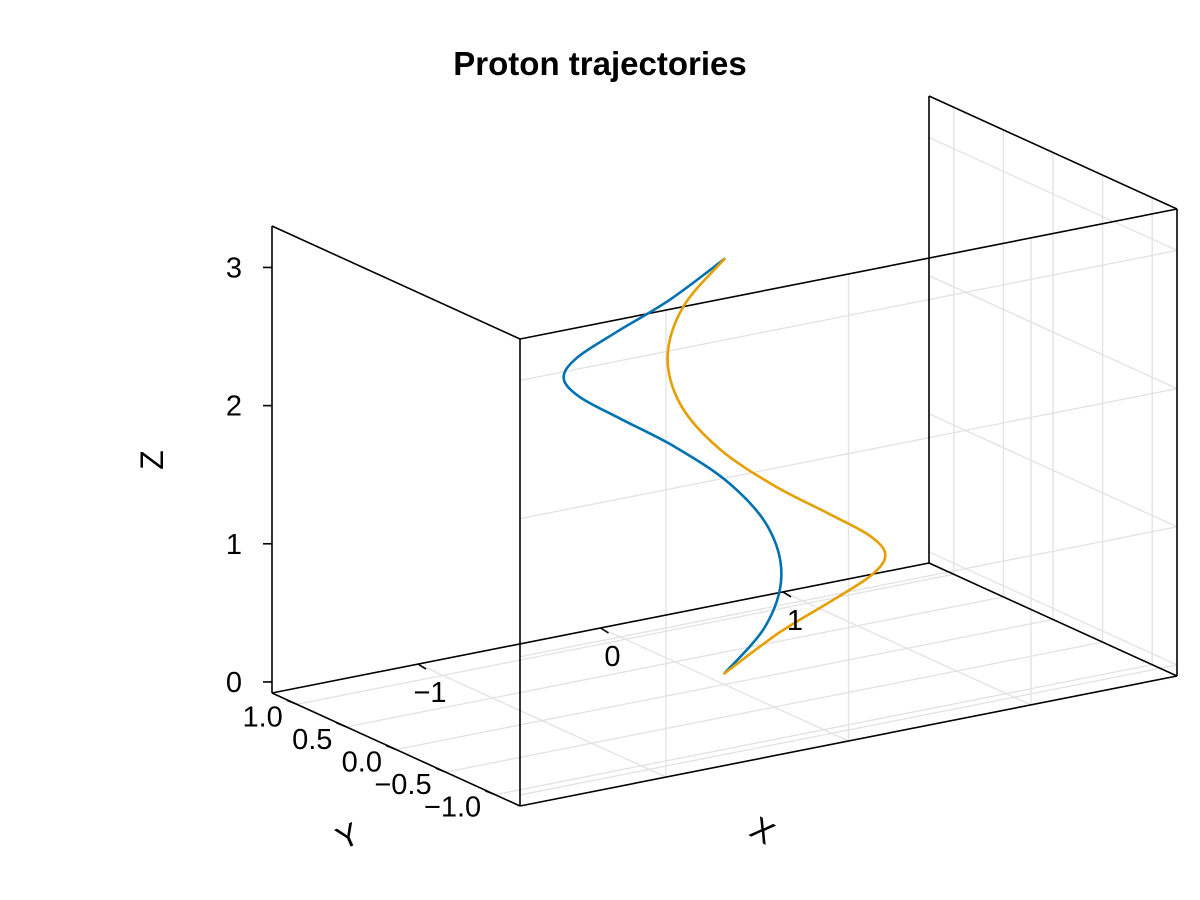 This screenshot has height=900, width=1200. What do you see at coordinates (612, 657) in the screenshot?
I see `x-tick-label: 0` at bounding box center [612, 657].